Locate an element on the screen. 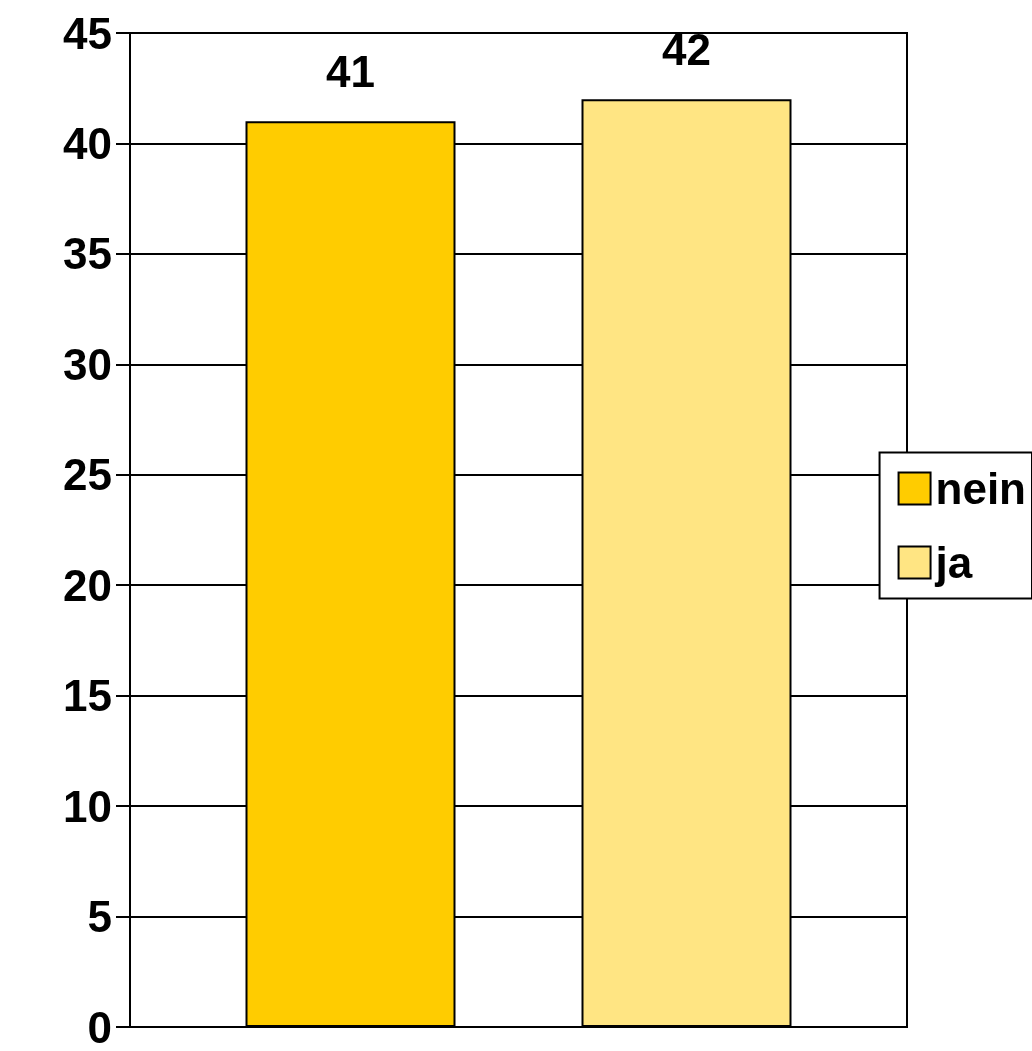 This screenshot has width=1032, height=1051. y-tick-label: 5 is located at coordinates (99, 917).